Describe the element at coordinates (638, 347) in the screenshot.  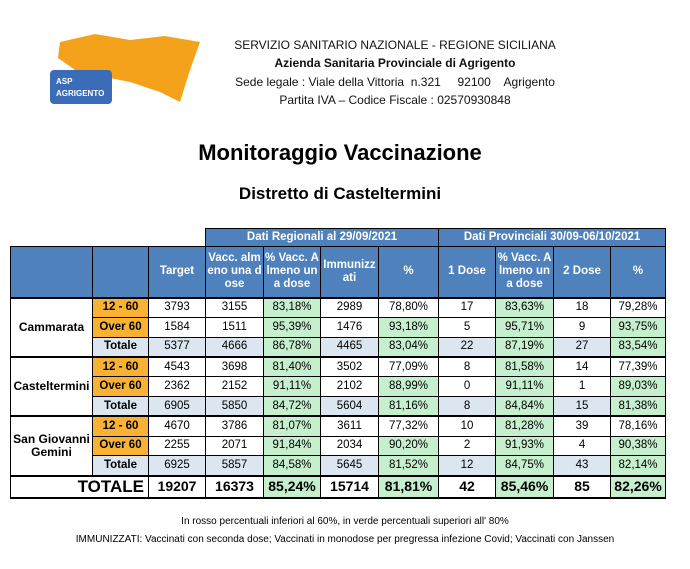
I see `value-cell: 83,54%` at that location.